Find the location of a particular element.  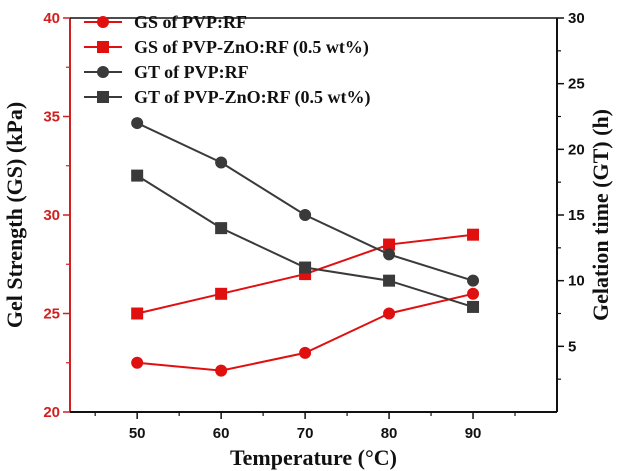

x-tick-label: 50 is located at coordinates (137, 433).